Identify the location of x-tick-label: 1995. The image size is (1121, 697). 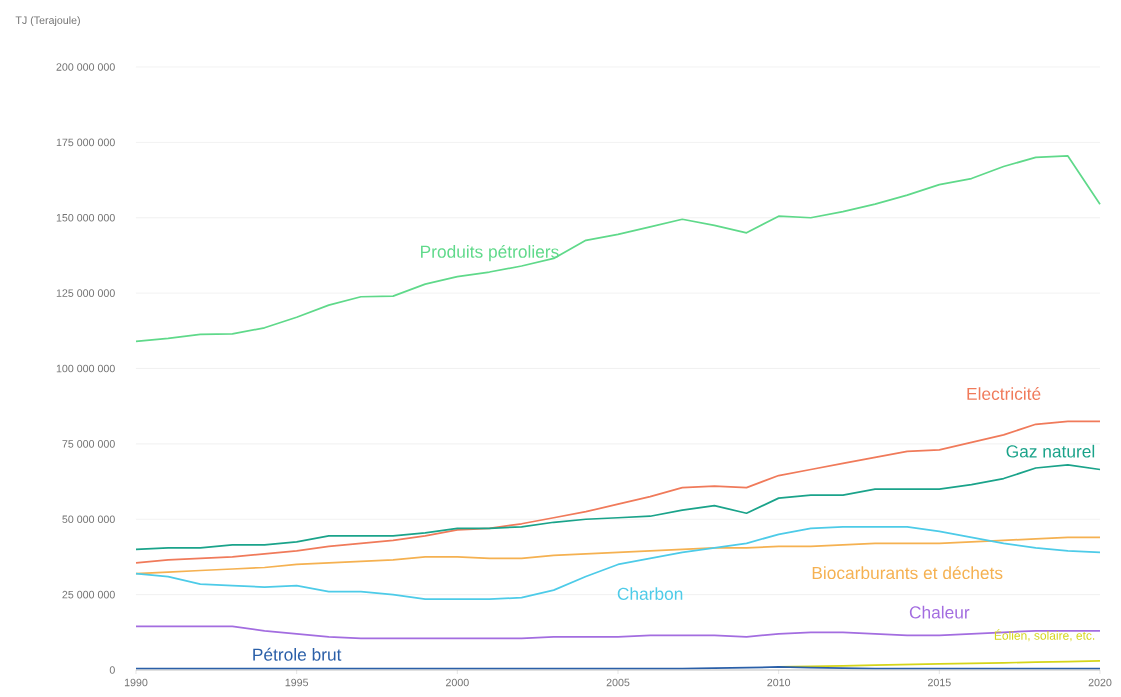
(297, 682).